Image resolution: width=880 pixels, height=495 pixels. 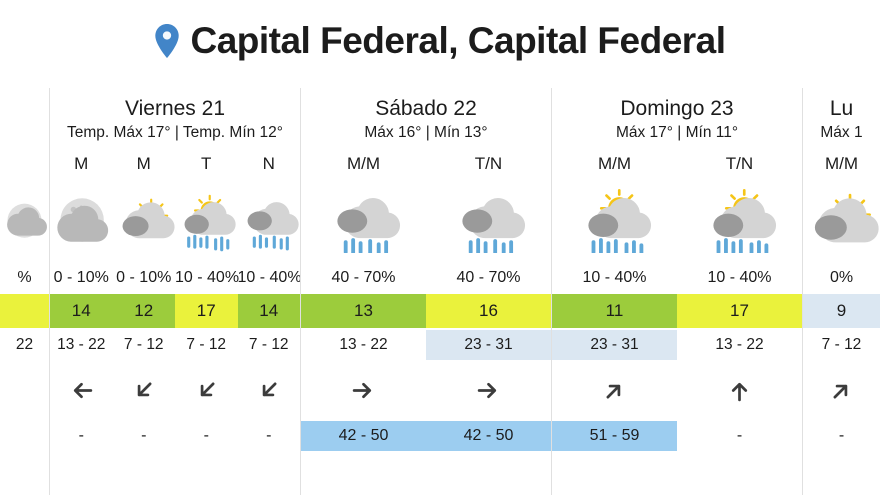 I want to click on day-minmax-temps: Máx 17° | Mín 11°, so click(x=677, y=132).